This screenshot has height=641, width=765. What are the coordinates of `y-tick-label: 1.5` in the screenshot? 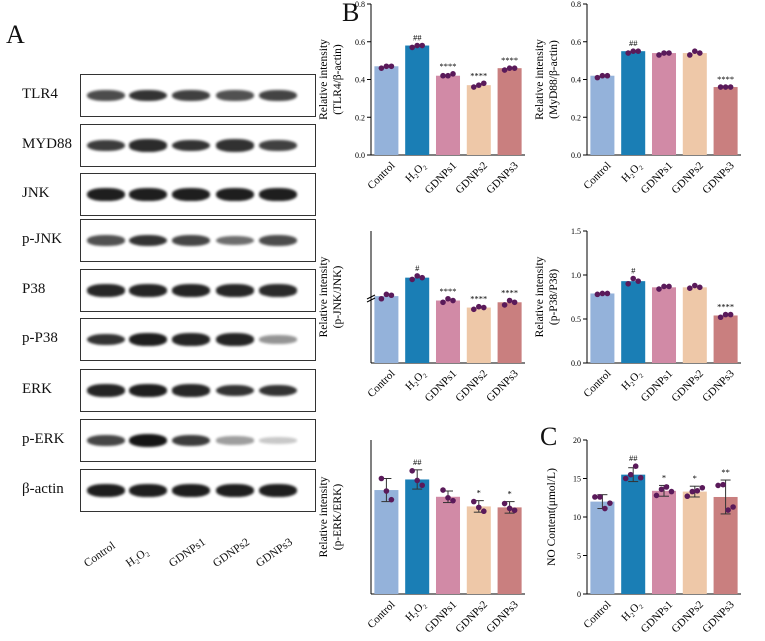 It's located at (576, 231).